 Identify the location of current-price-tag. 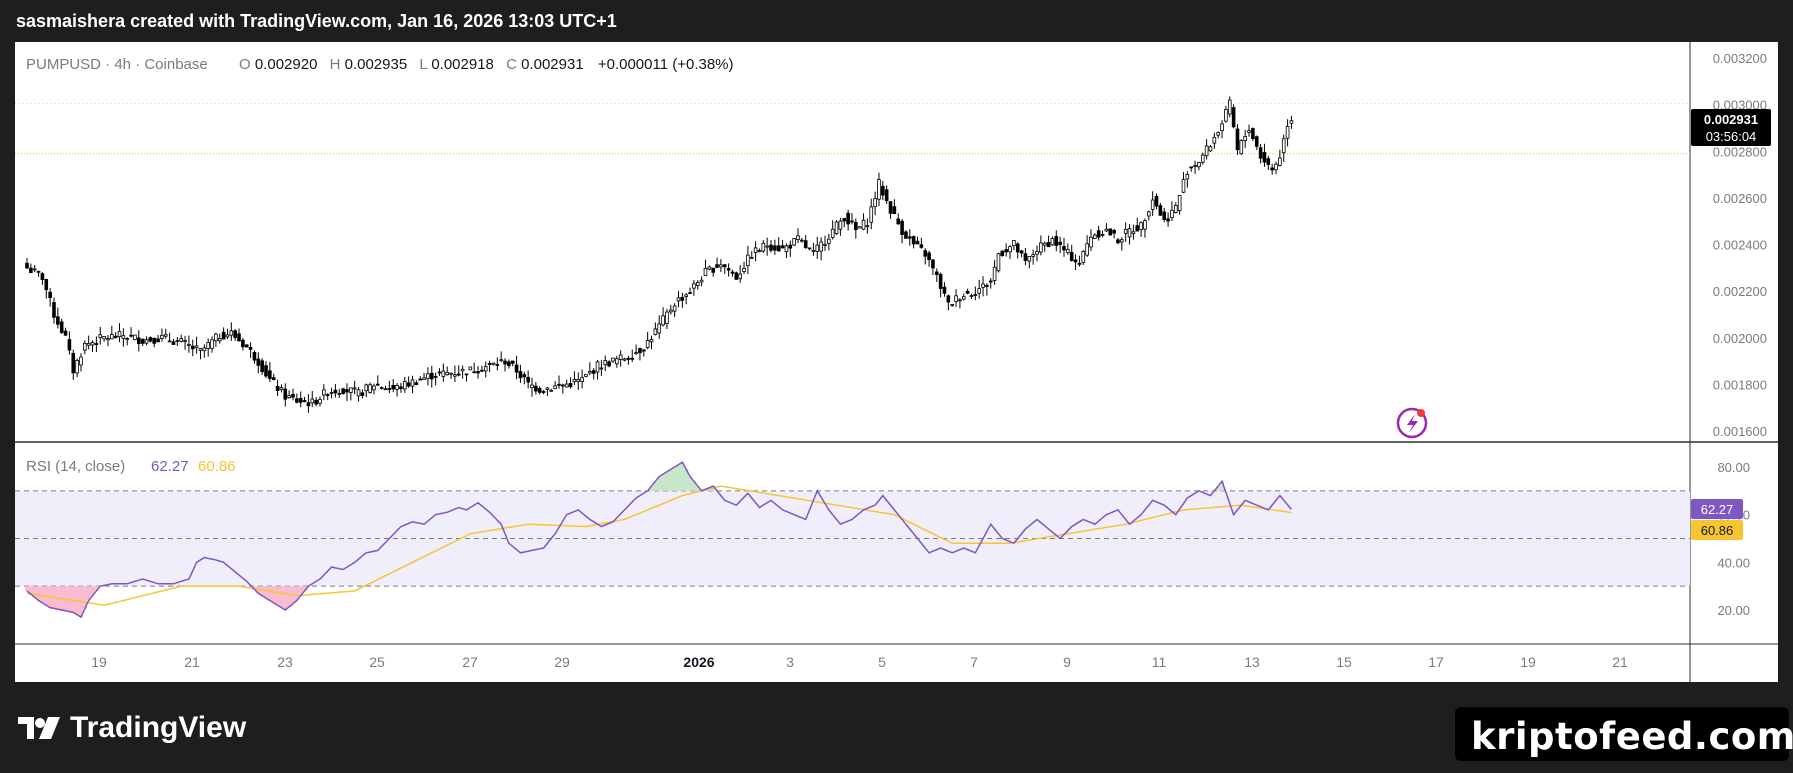
(1731, 127).